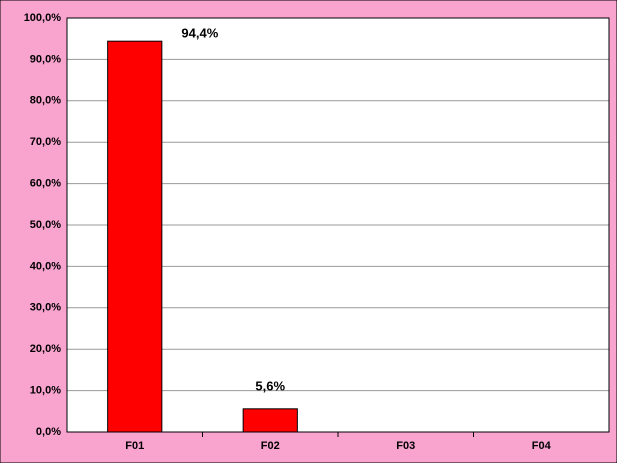  Describe the element at coordinates (45, 349) in the screenshot. I see `y-tick-label: 20,0%` at that location.